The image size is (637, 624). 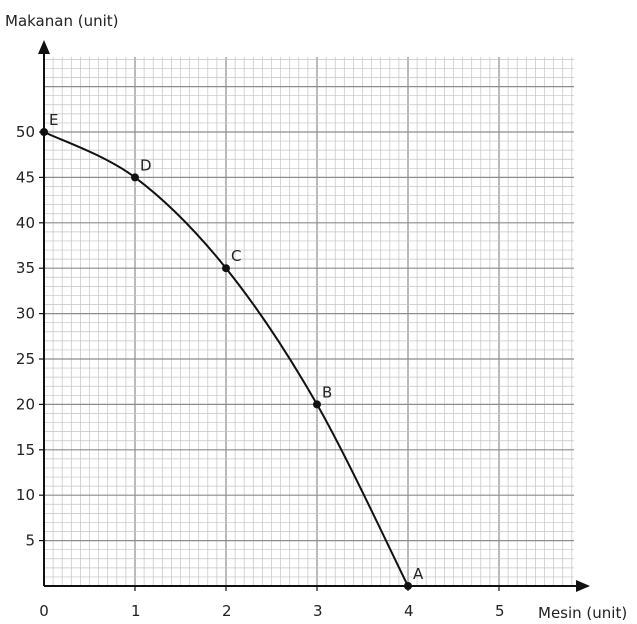 What do you see at coordinates (227, 611) in the screenshot?
I see `x-tick-label: 2` at bounding box center [227, 611].